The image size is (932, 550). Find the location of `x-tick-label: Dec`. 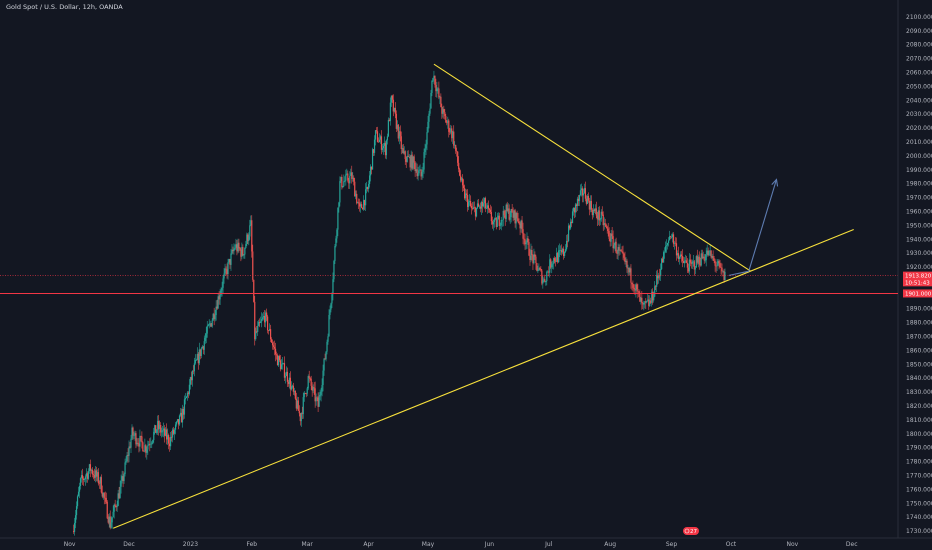

x-tick-label: Dec is located at coordinates (129, 544).